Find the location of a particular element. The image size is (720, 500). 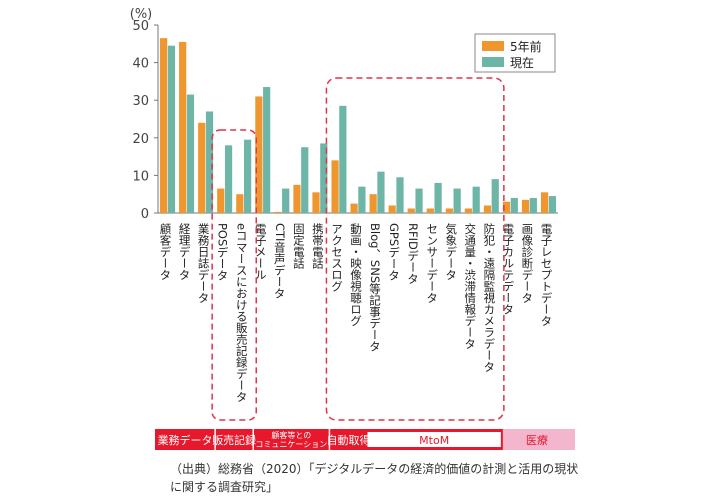

category-label: 携帯電話 is located at coordinates (318, 246).